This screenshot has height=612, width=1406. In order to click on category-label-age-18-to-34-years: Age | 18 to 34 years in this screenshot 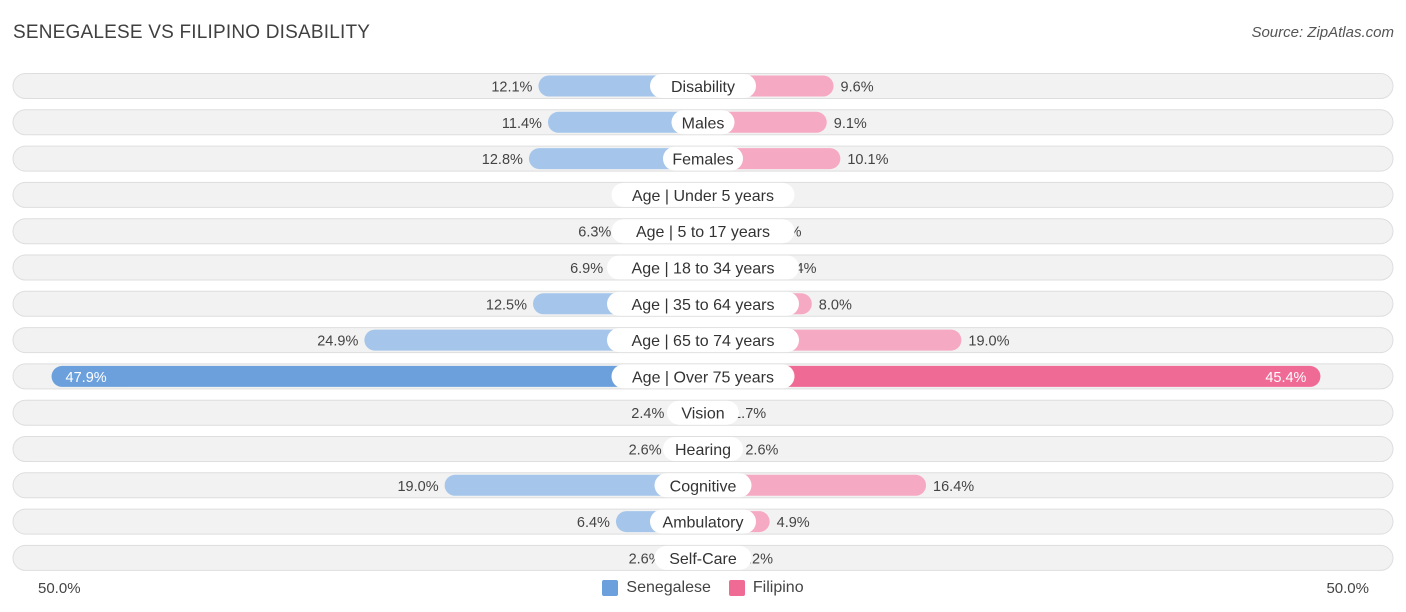, I will do `click(703, 269)`.